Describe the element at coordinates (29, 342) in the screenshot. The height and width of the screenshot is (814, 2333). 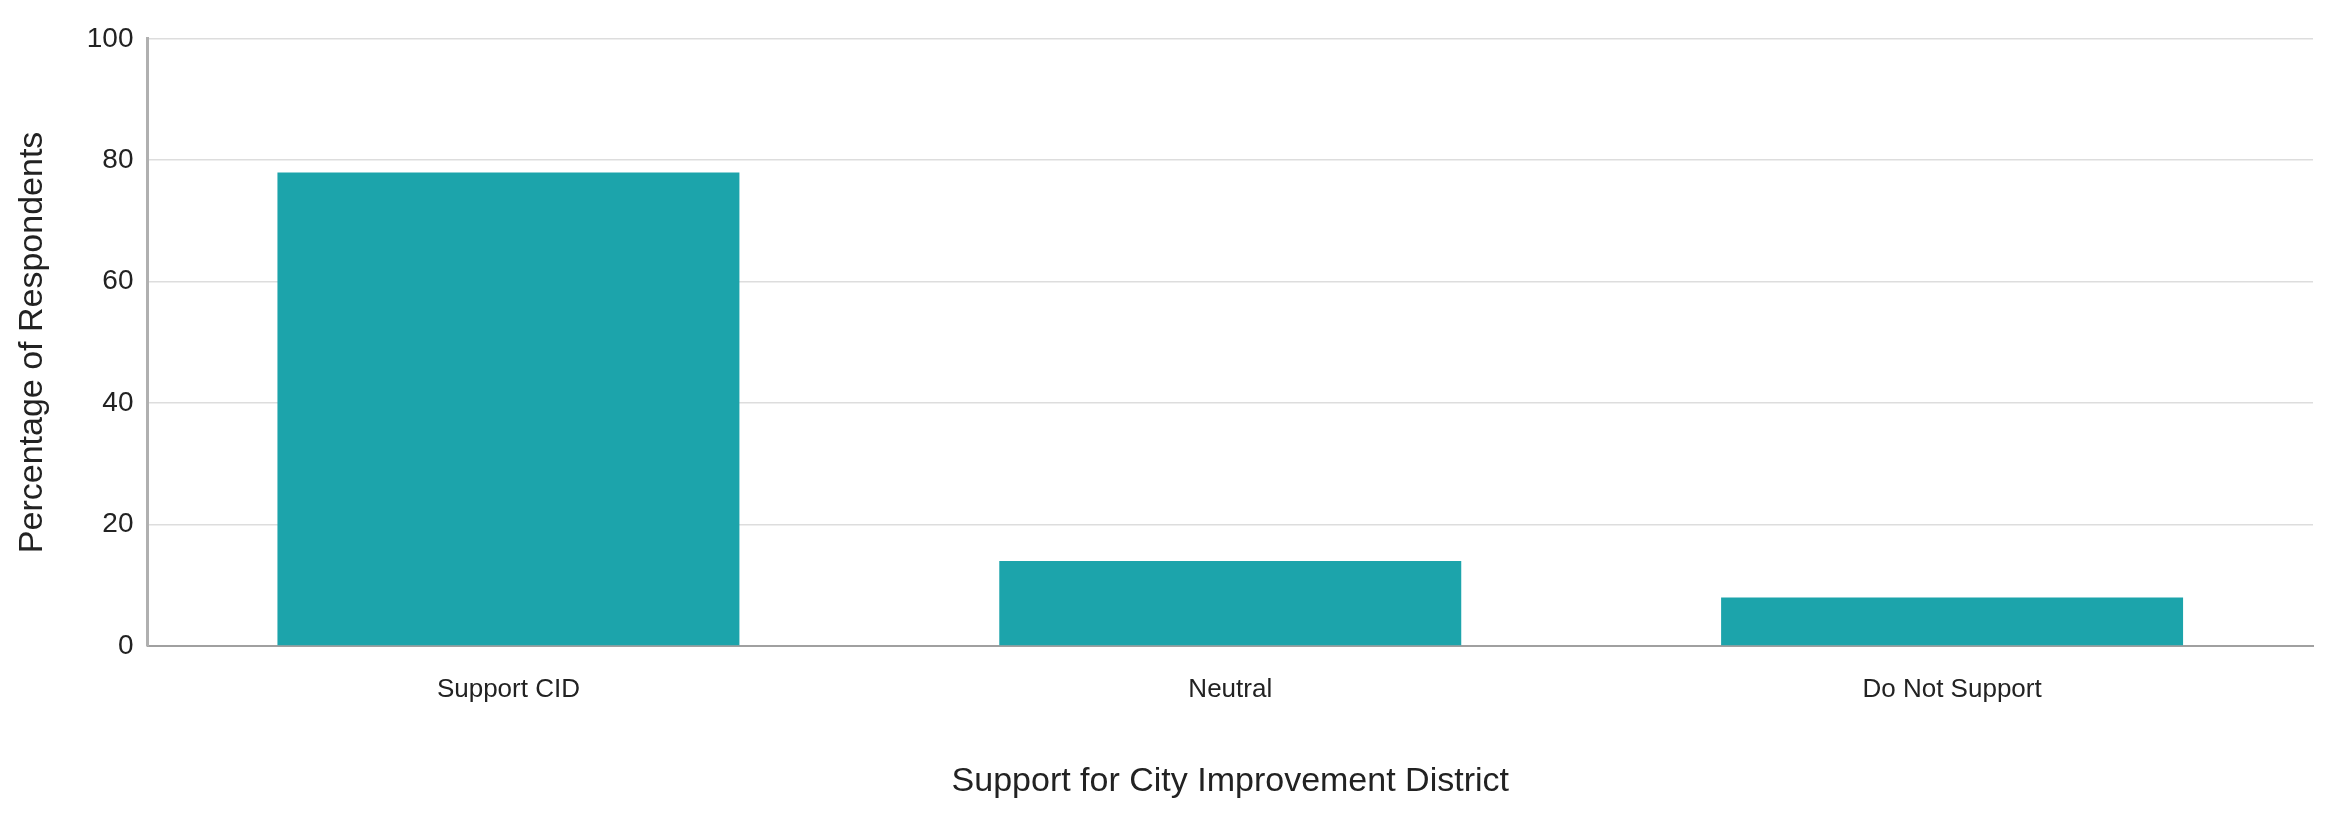
I see `y-axis-title: Percentage of Respondents` at that location.